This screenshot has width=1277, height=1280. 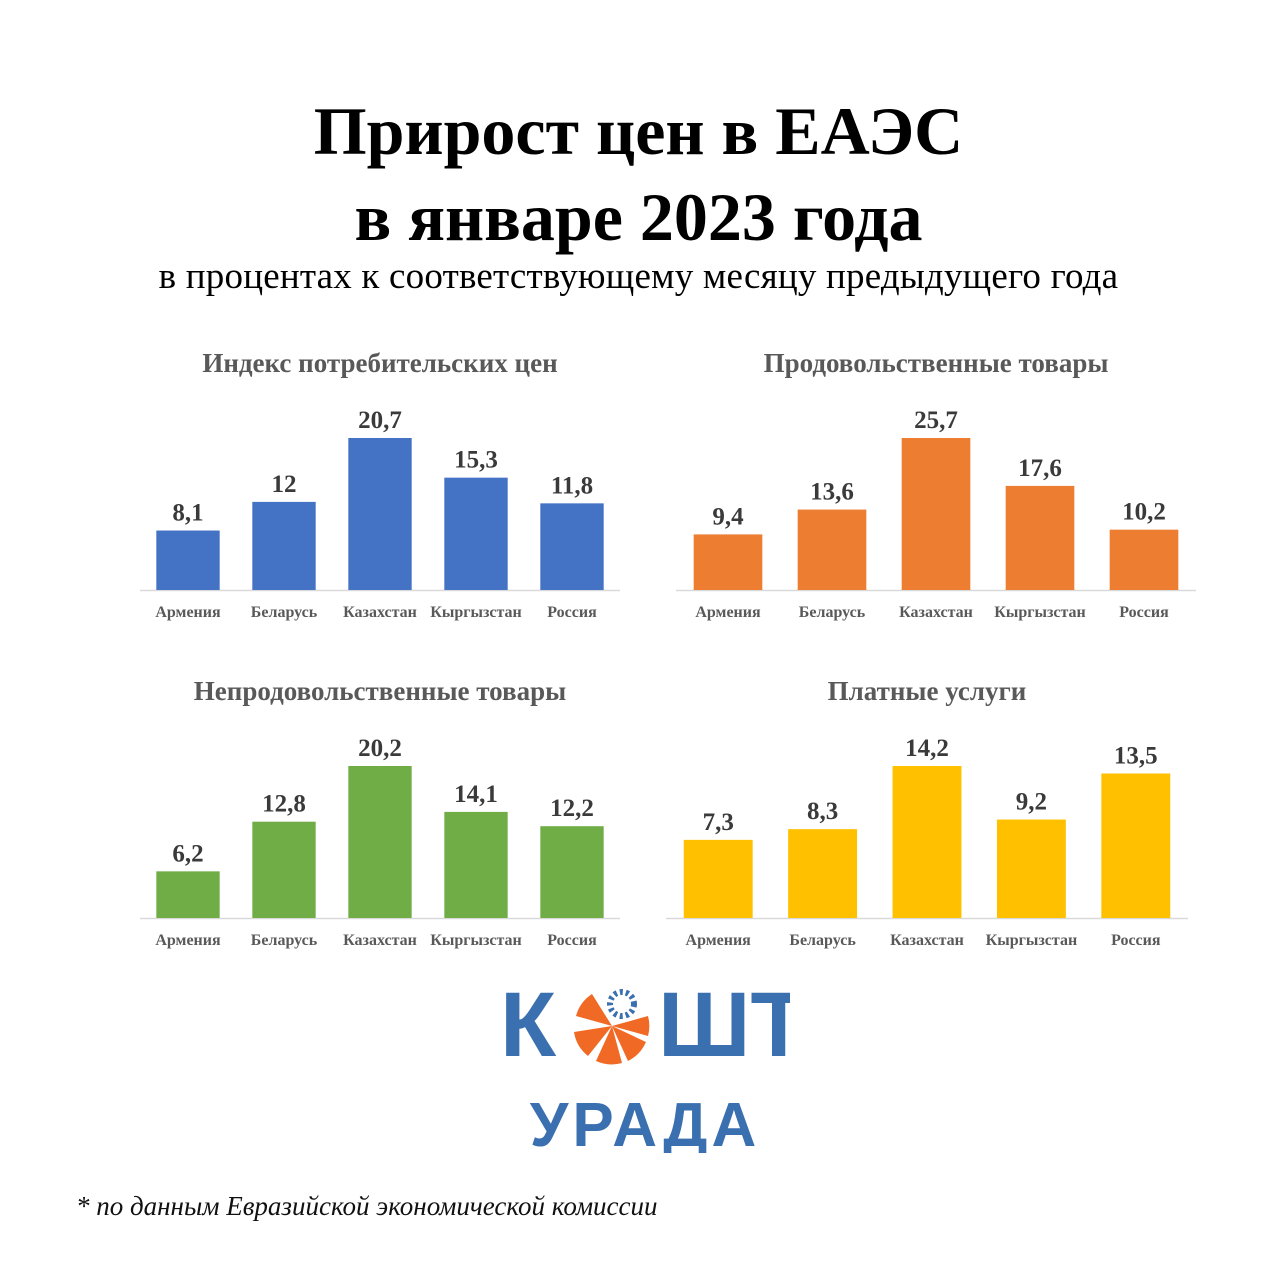 I want to click on data-label-4: 12,2, so click(x=572, y=808).